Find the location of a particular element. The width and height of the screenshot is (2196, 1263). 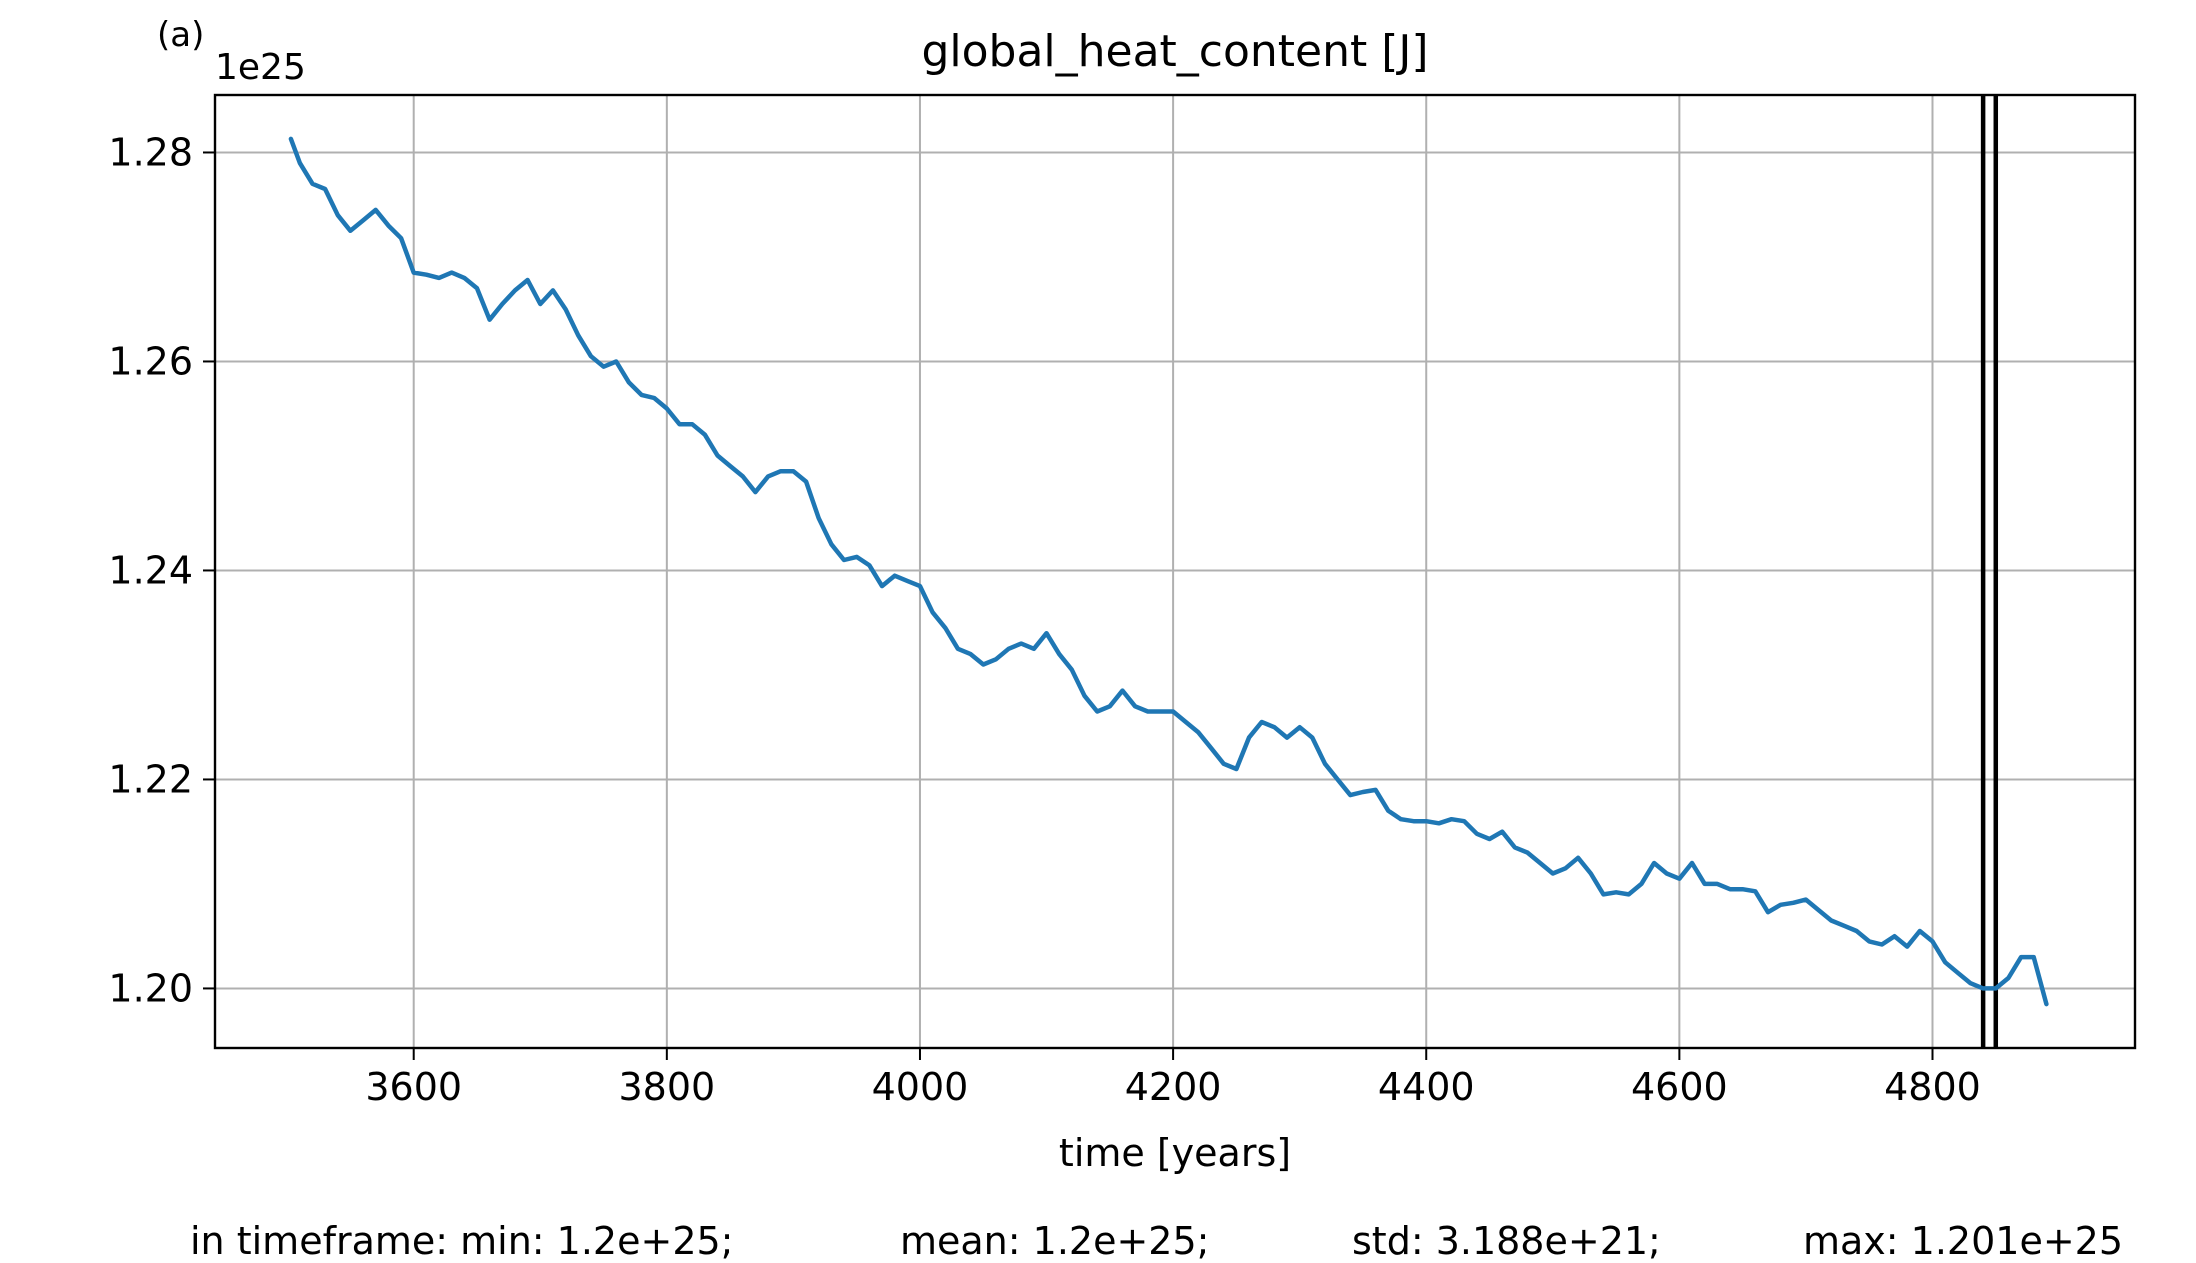

x-tick-label: 3800 is located at coordinates (666, 1087).